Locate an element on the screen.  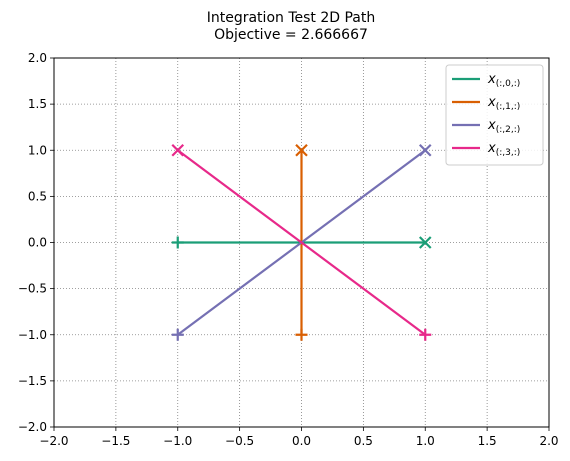
y-tick-label: −0.5 is located at coordinates (32, 289).